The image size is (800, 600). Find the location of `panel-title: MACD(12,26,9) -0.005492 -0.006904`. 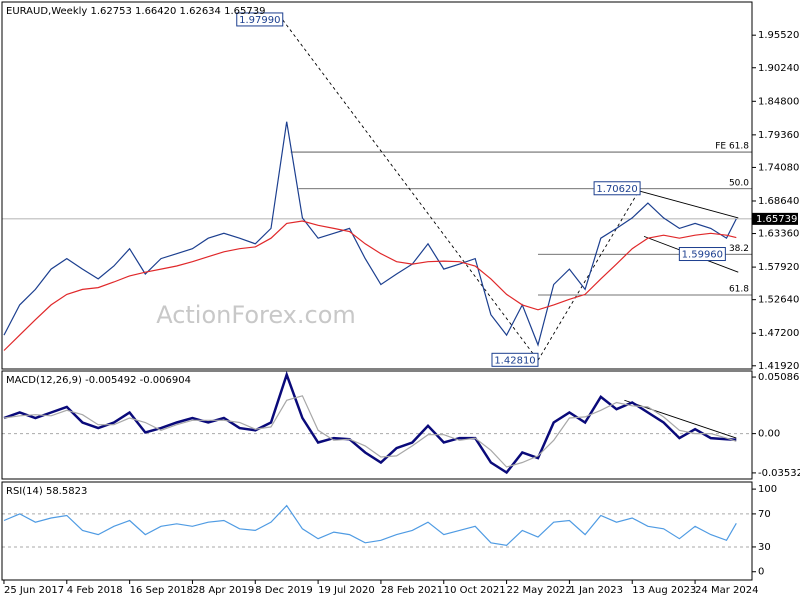

panel-title: MACD(12,26,9) -0.005492 -0.006904 is located at coordinates (98, 380).